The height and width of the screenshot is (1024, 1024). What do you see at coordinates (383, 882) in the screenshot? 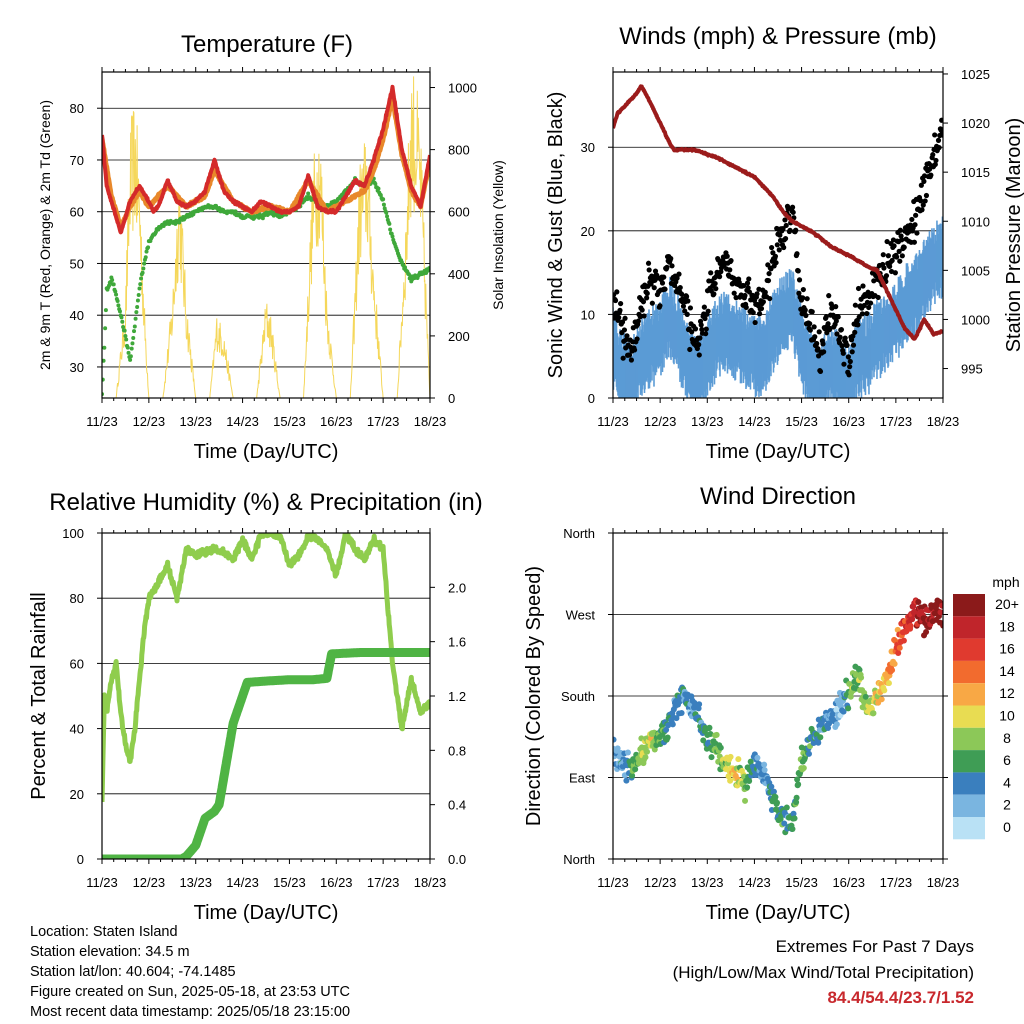
I see `x-tick-label: 17/23` at bounding box center [383, 882].